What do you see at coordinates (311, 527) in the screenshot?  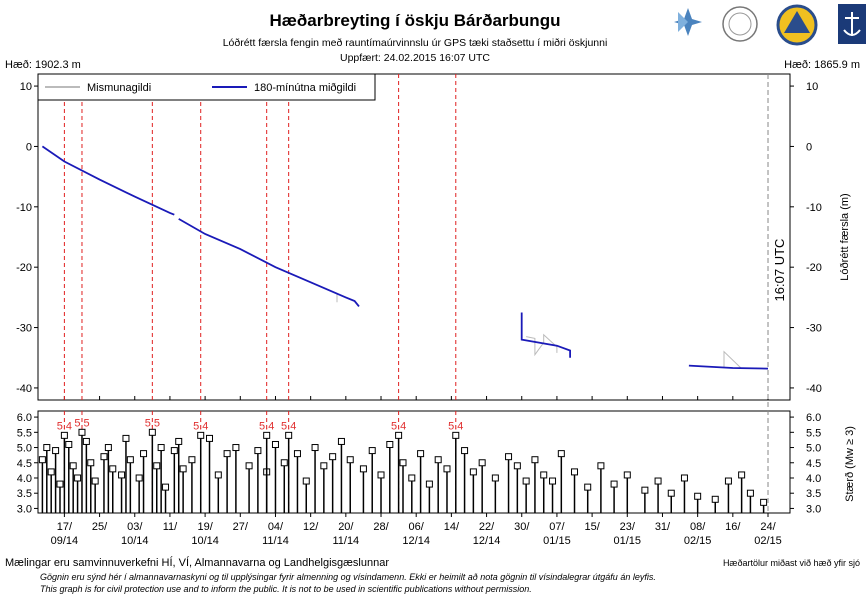 I see `x-tick-label: 12/` at bounding box center [311, 527].